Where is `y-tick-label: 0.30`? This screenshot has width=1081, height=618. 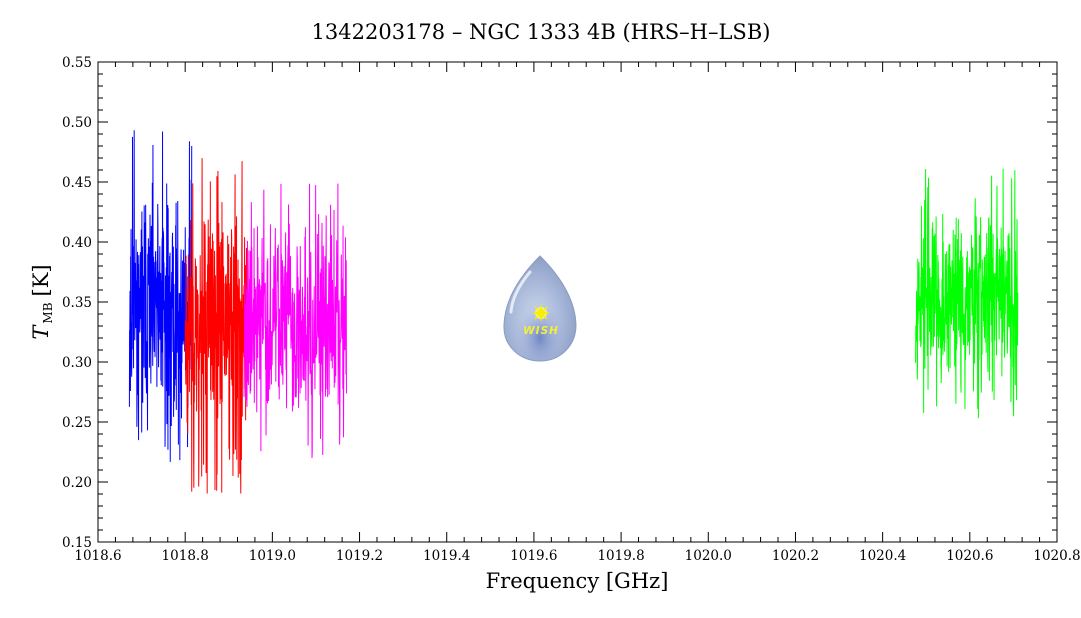 y-tick-label: 0.30 is located at coordinates (77, 363).